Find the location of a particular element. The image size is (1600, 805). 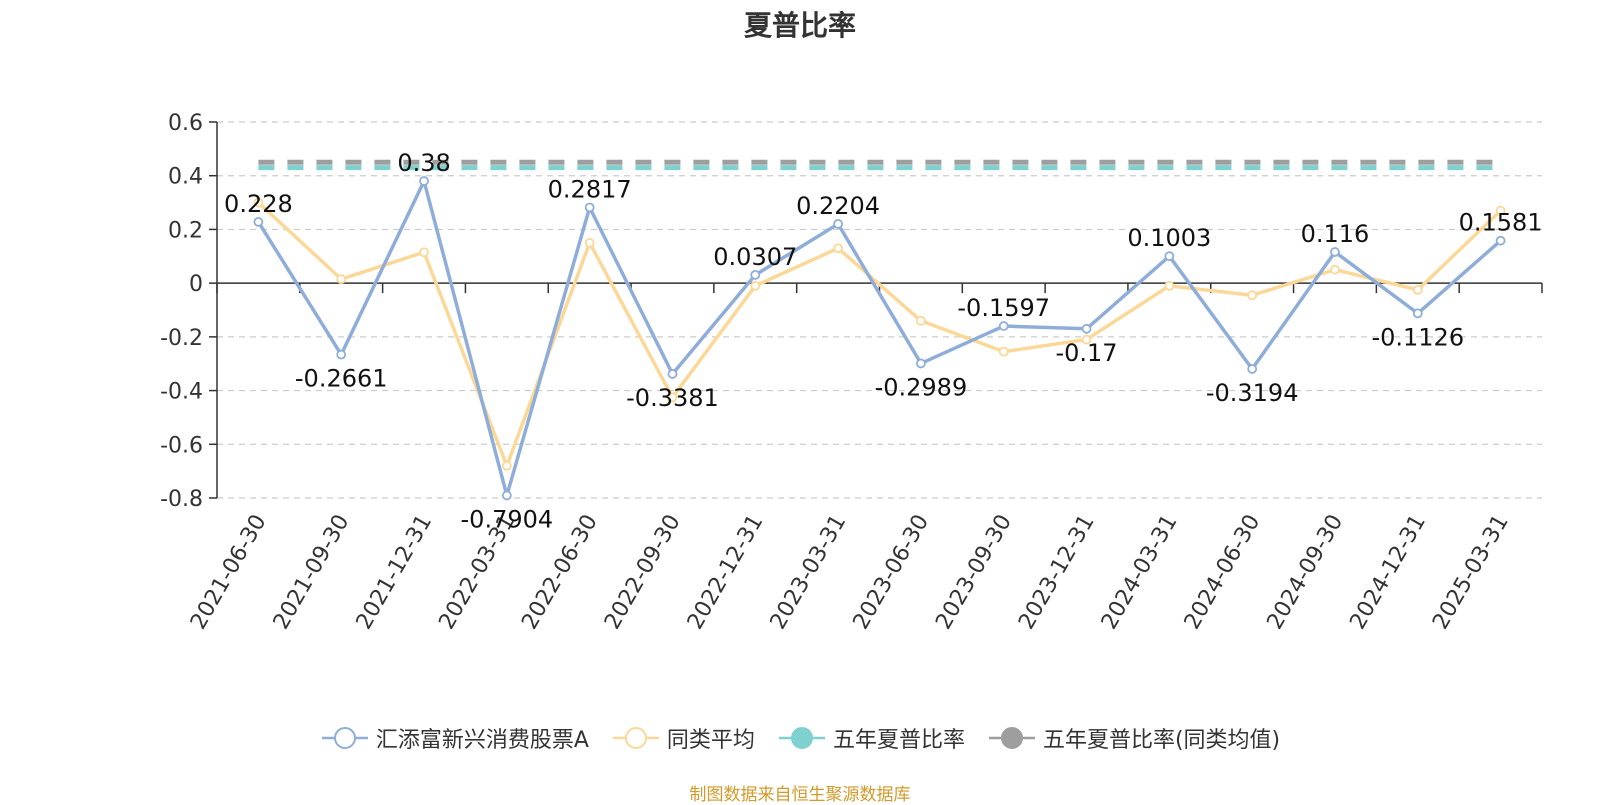

legend-label: 汇添富新兴消费股票A is located at coordinates (482, 740).